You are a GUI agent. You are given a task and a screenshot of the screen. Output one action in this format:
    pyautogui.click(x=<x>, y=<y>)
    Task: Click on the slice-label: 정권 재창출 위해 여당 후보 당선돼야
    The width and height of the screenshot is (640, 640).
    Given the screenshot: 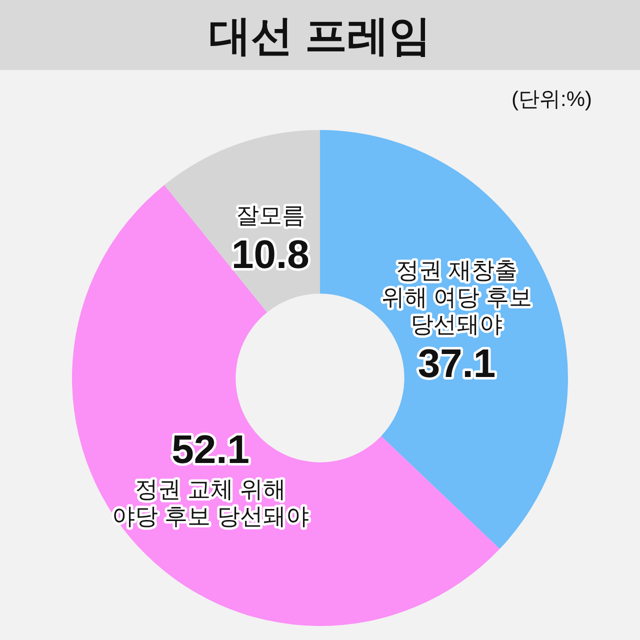 What is the action you would take?
    pyautogui.click(x=456, y=296)
    